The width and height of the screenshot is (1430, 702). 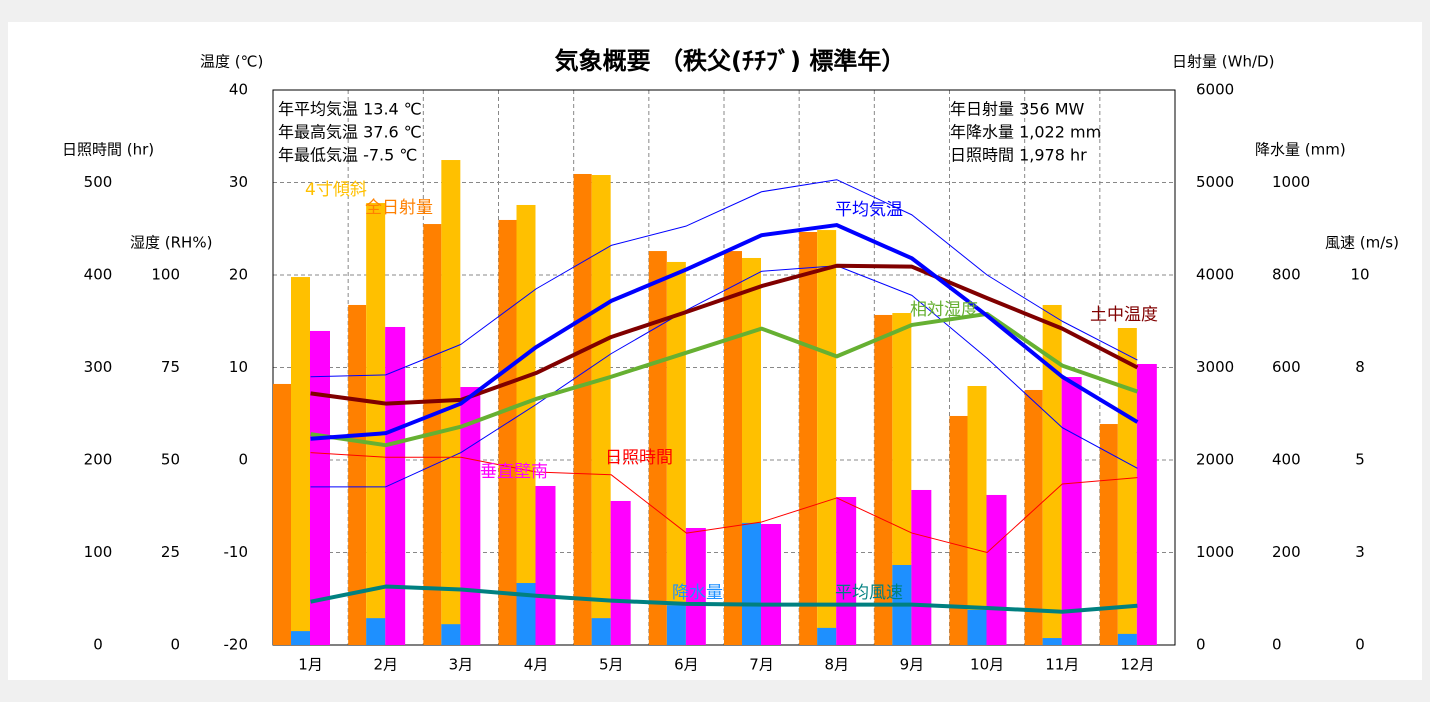 I want to click on series-label: 土中温度, so click(x=1124, y=315).